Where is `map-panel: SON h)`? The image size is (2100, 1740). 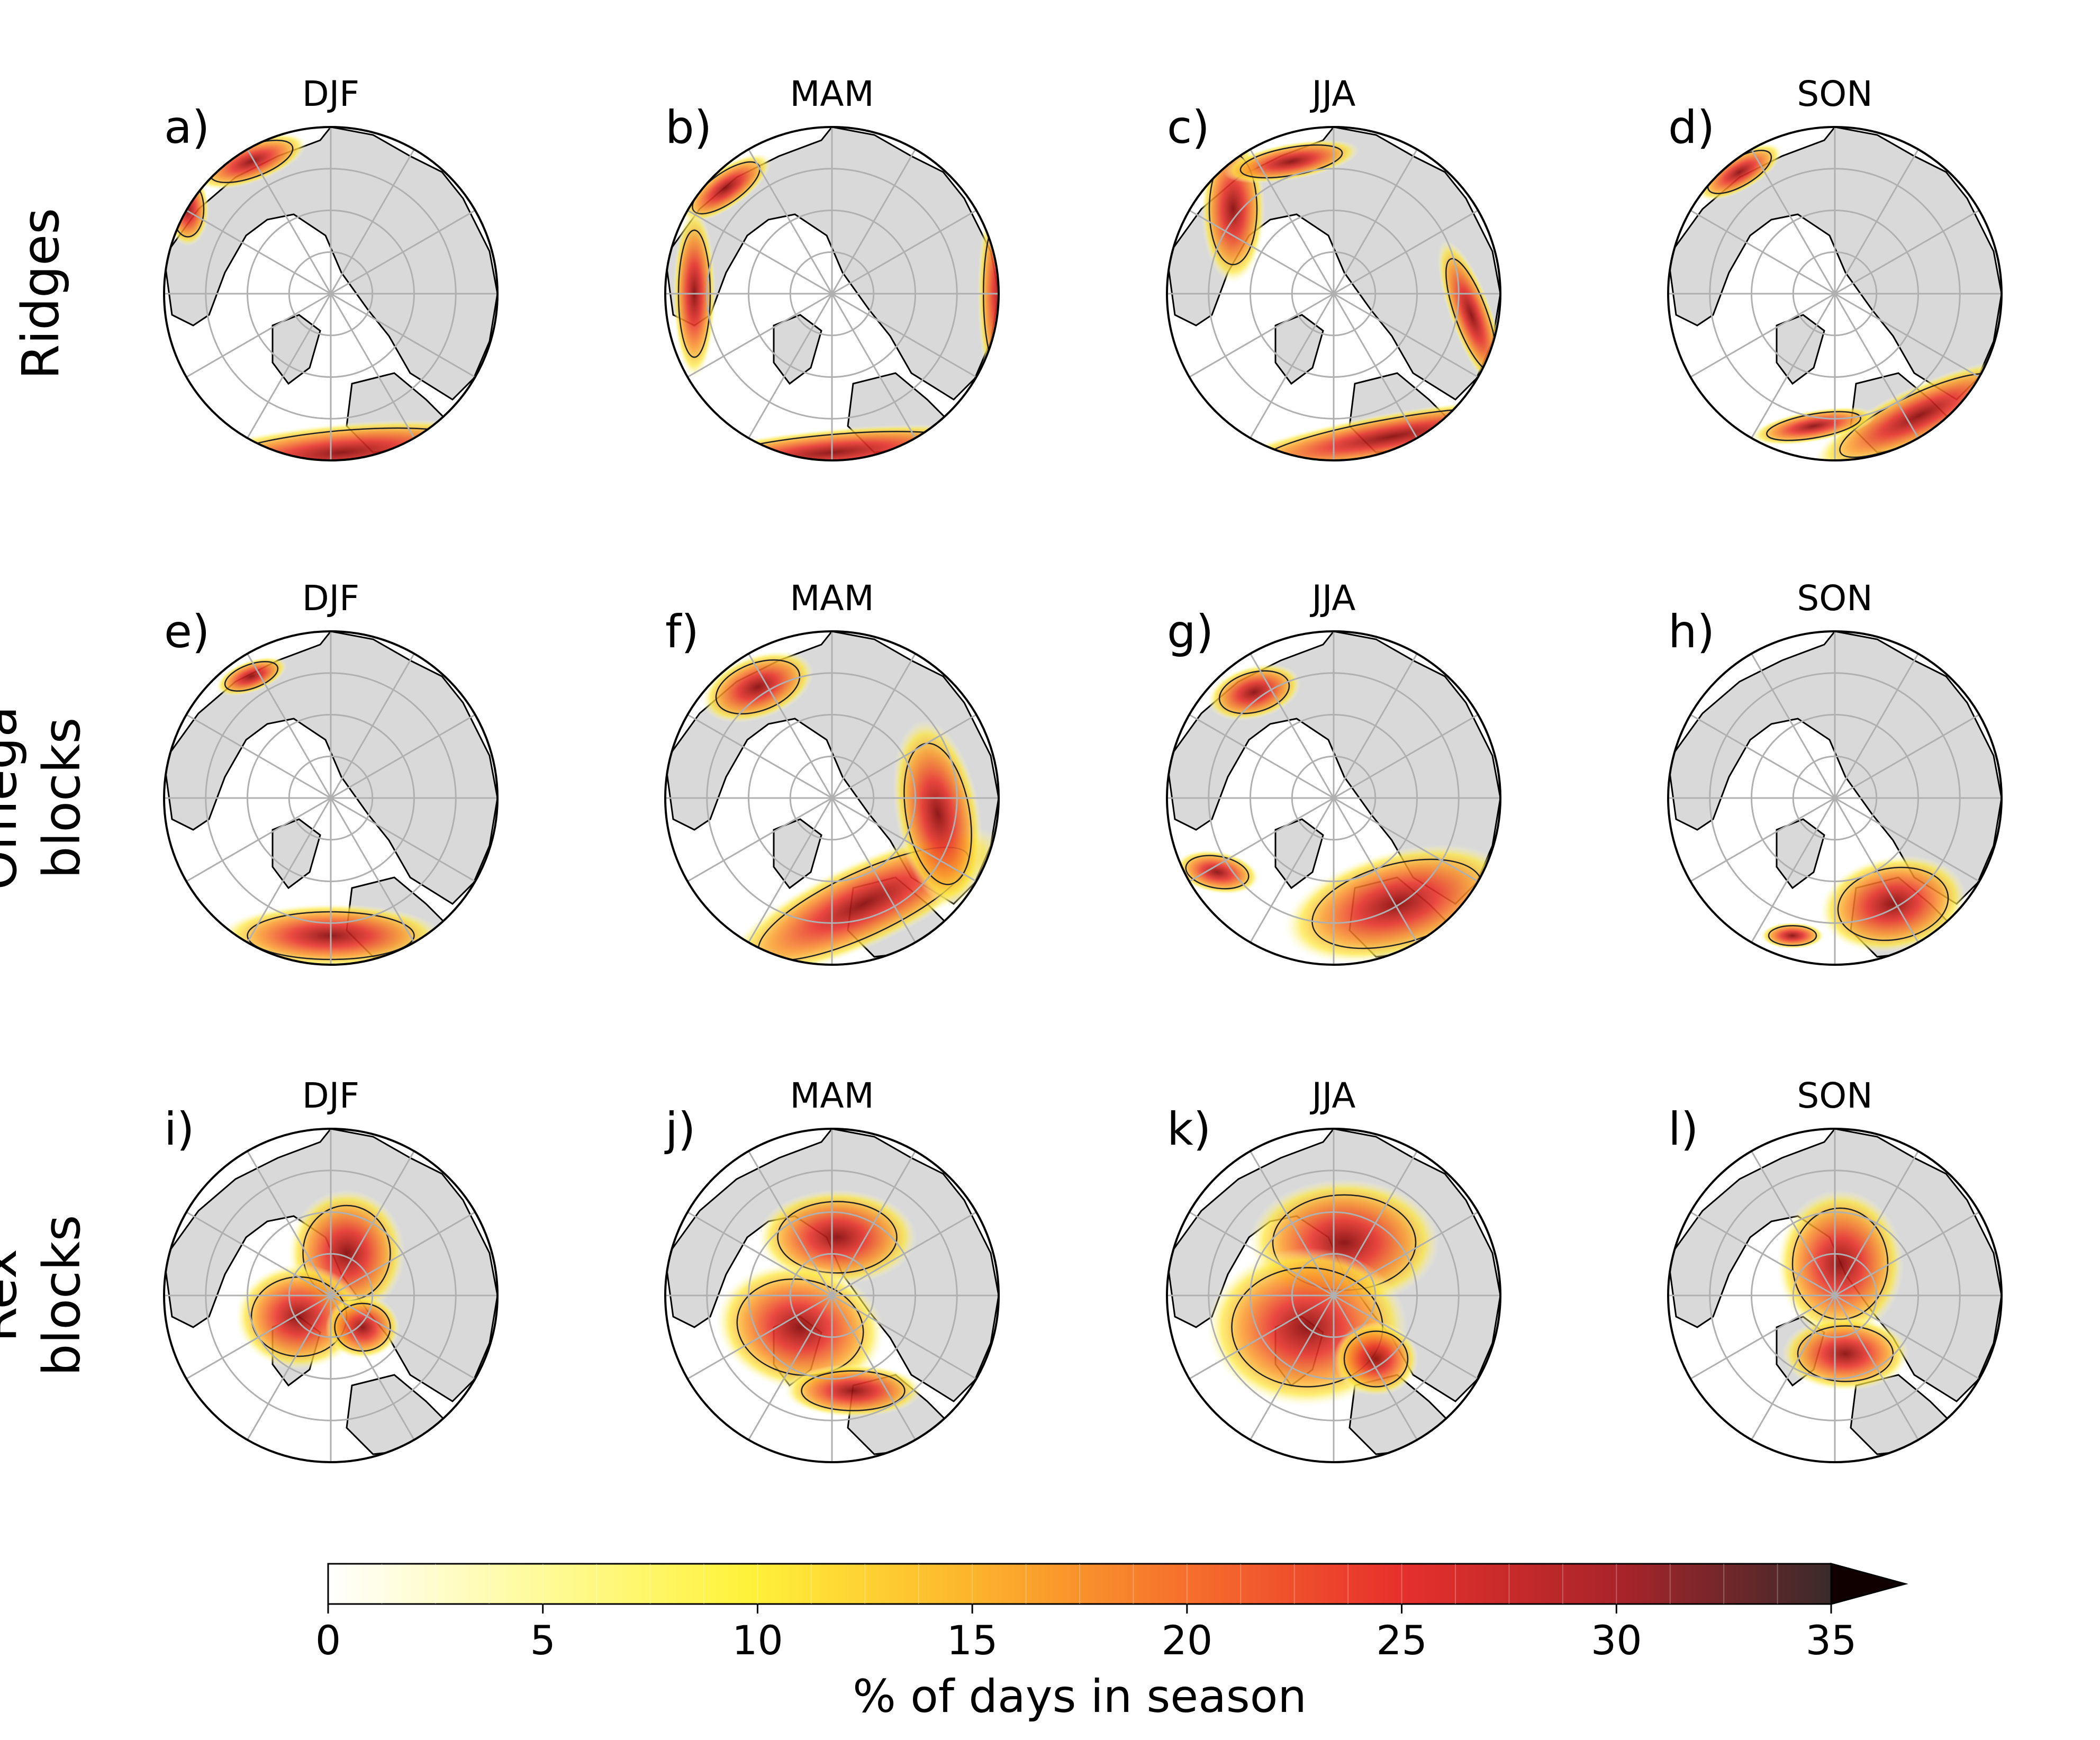 map-panel: SON h) is located at coordinates (1835, 772).